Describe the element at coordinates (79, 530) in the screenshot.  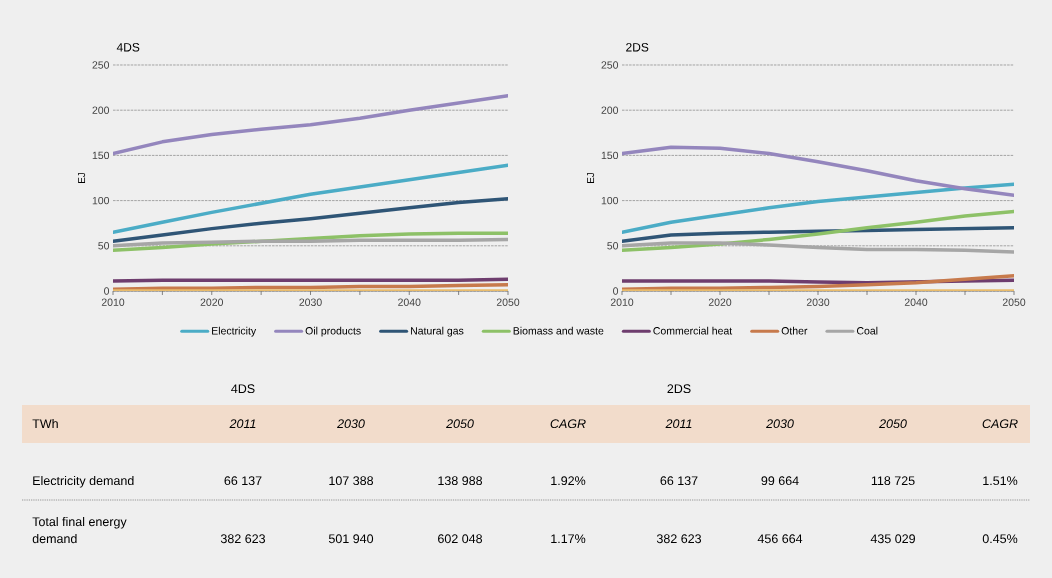
I see `text: Total final energy demand` at that location.